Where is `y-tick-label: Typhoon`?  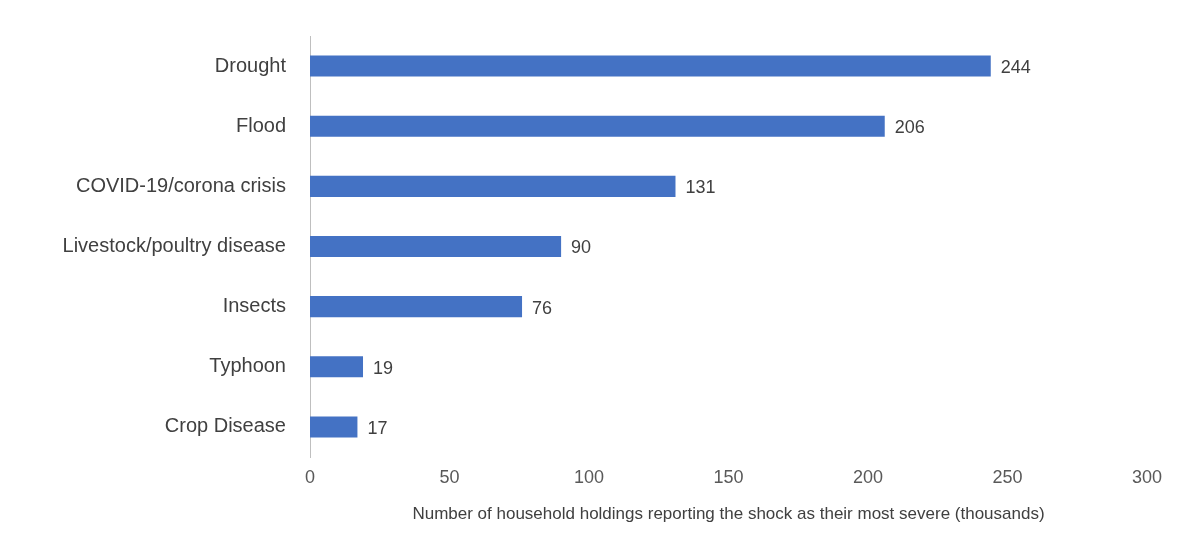
y-tick-label: Typhoon is located at coordinates (247, 365).